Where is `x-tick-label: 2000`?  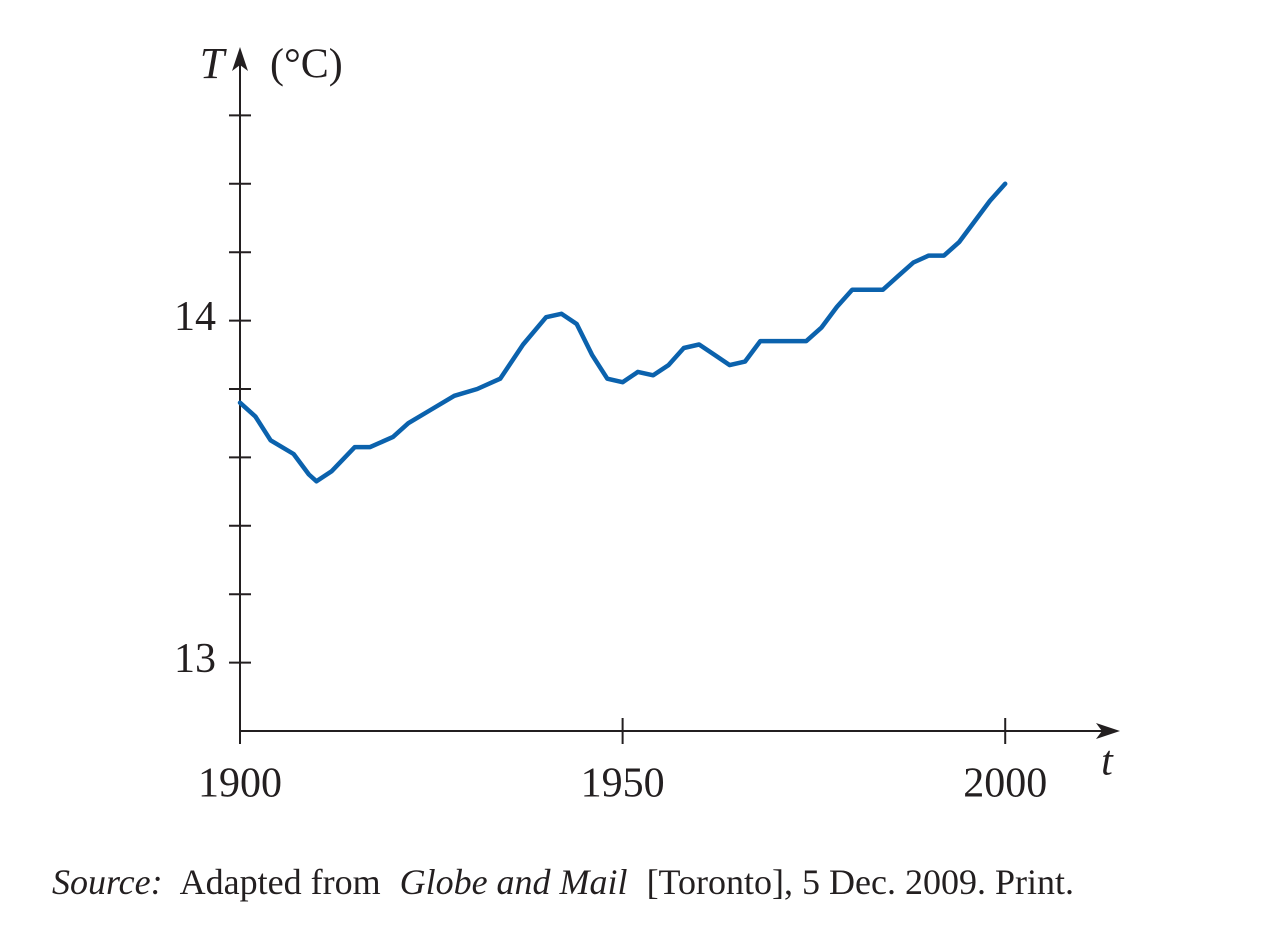
x-tick-label: 2000 is located at coordinates (1005, 784).